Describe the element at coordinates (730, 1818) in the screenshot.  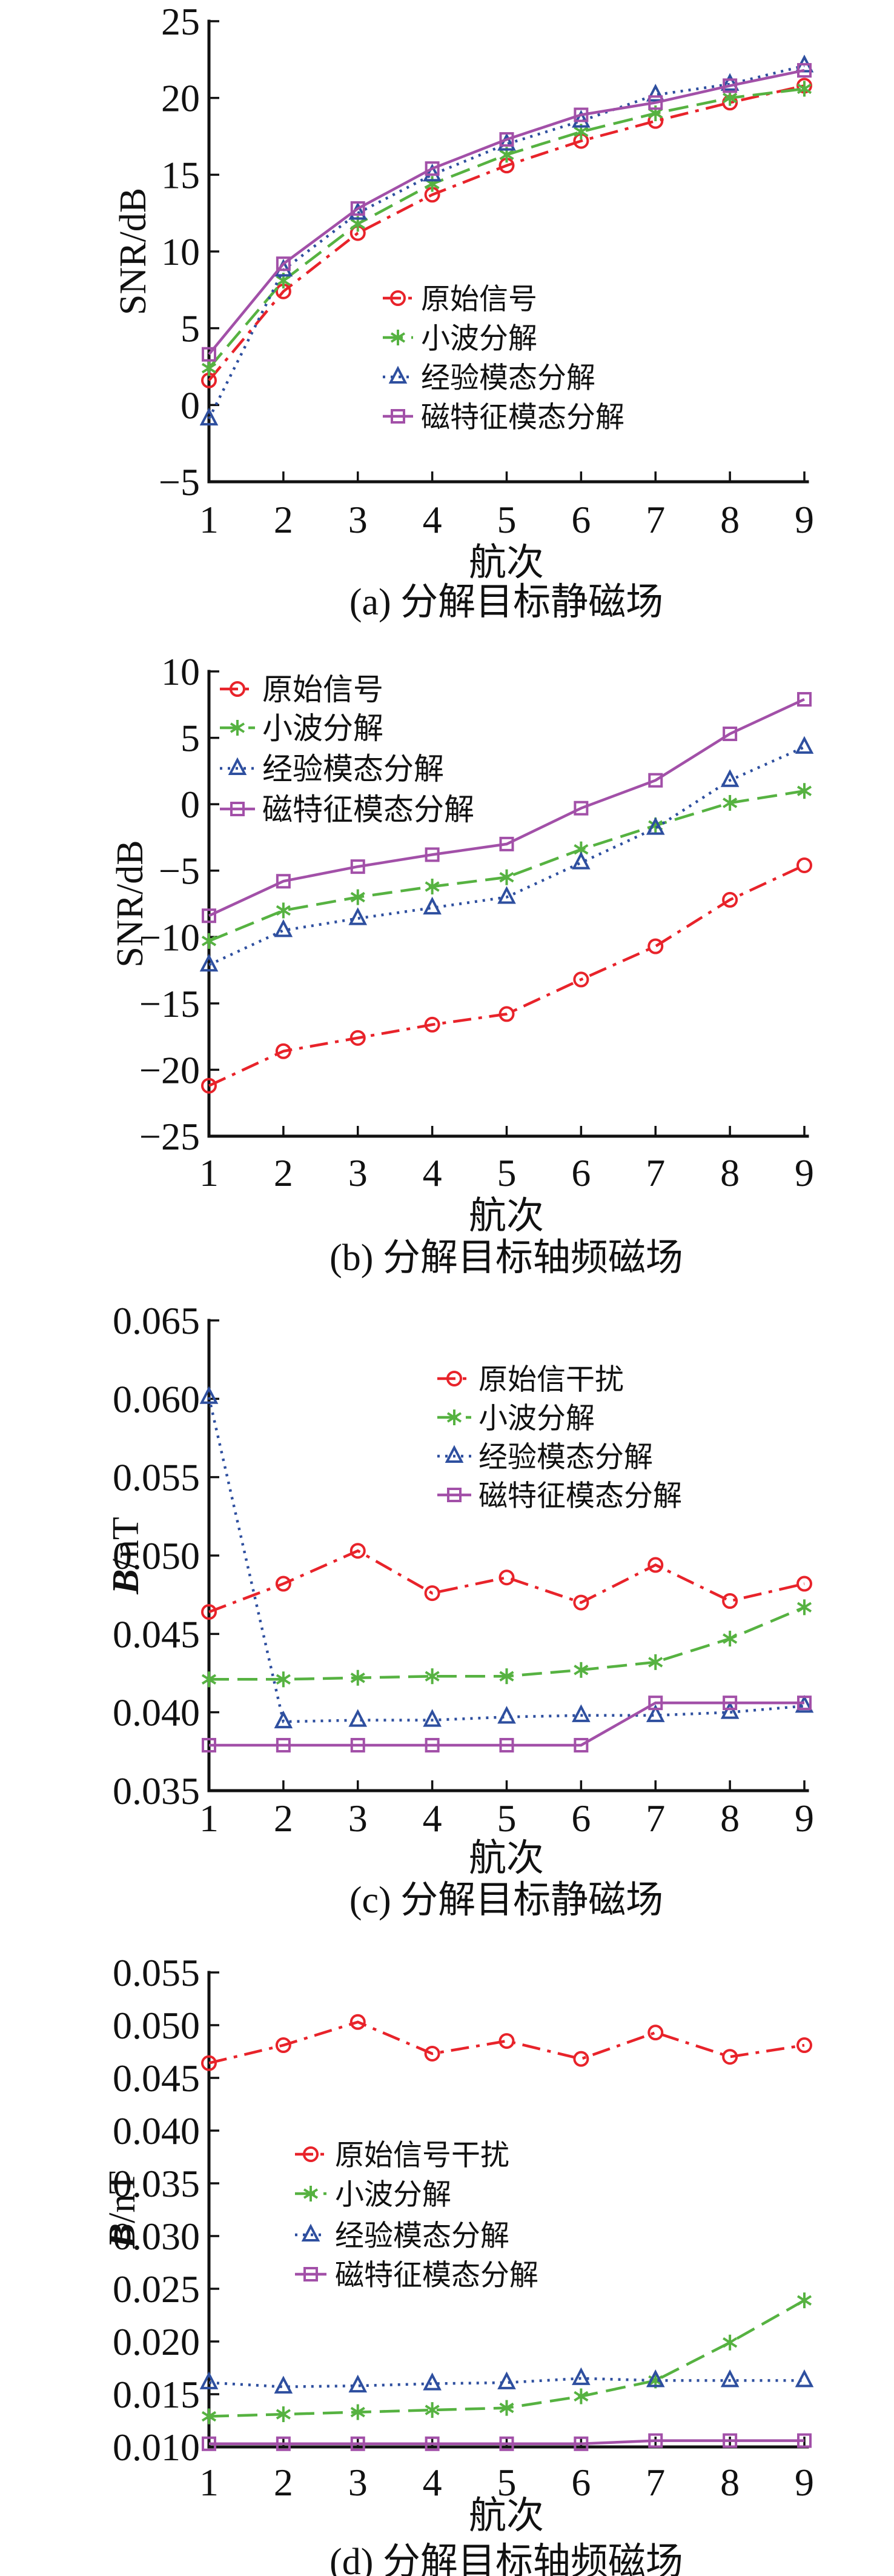
I see `x-tick-label: 8` at that location.